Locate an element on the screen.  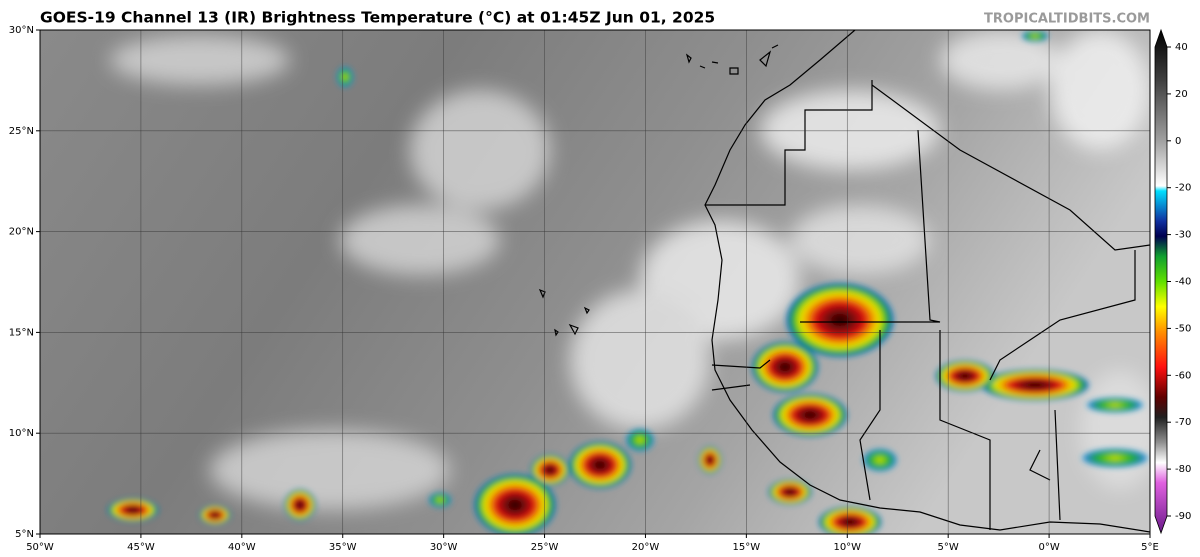
lat-label: 5°N is located at coordinates (24, 534).